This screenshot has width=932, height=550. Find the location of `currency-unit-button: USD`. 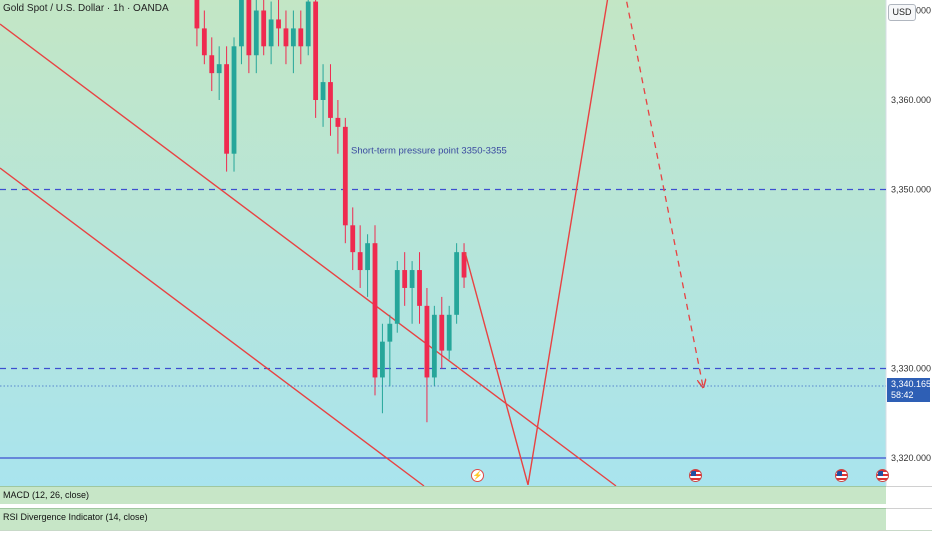

currency-unit-button: USD is located at coordinates (902, 12).